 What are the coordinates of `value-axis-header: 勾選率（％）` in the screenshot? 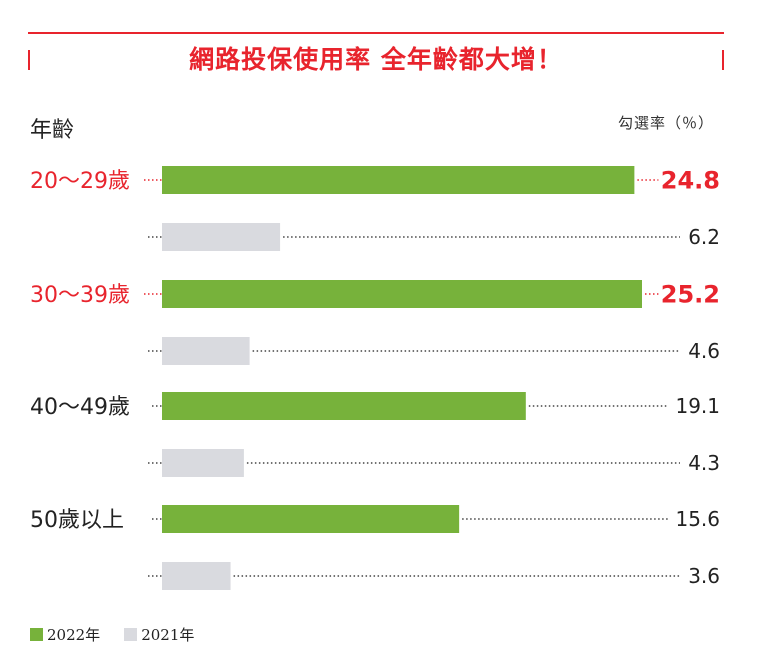 It's located at (665, 123).